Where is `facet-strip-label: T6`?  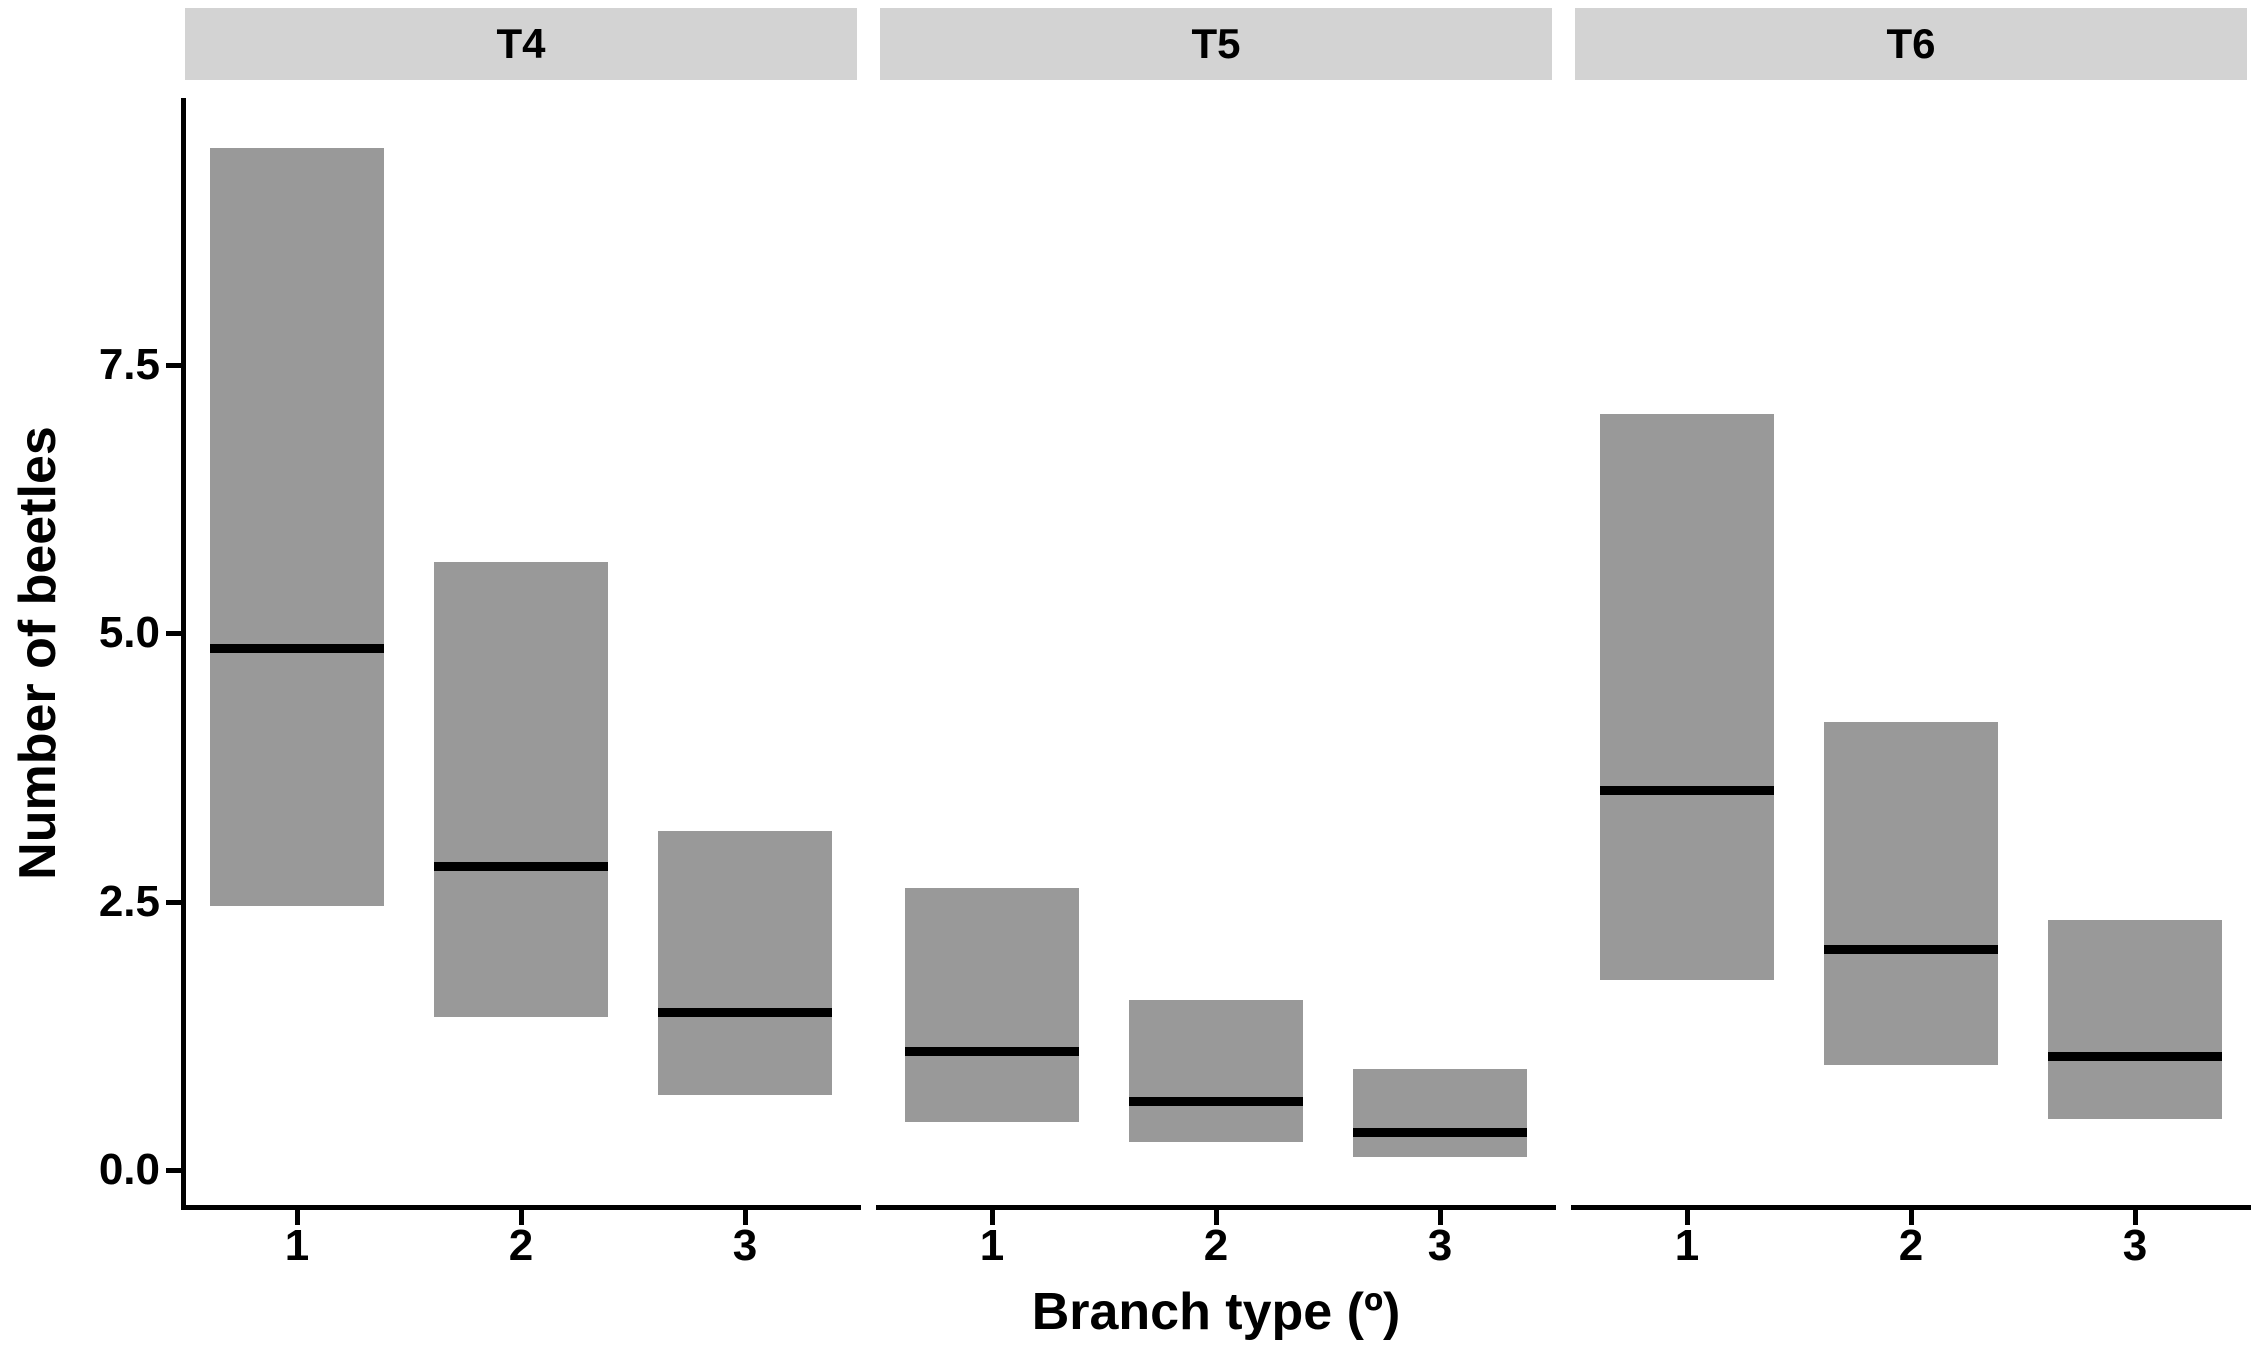
facet-strip-label: T6 is located at coordinates (1911, 43).